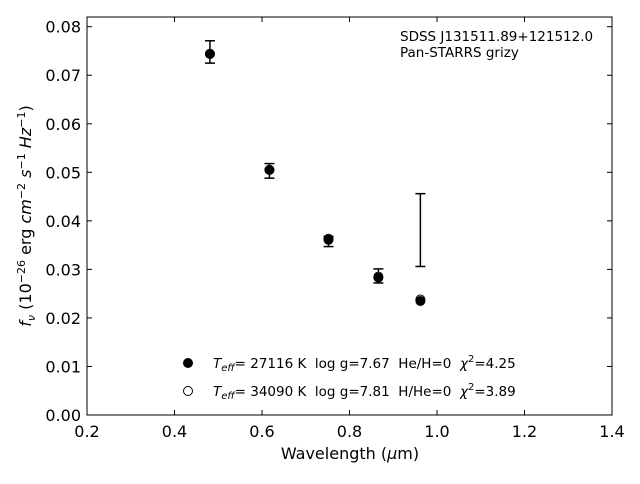 Image resolution: width=640 pixels, height=484 pixels. Describe the element at coordinates (364, 392) in the screenshot. I see `legend-entry-2: Teff= 34090 K log g=7.81 H/He=0 χ2=3.89` at that location.